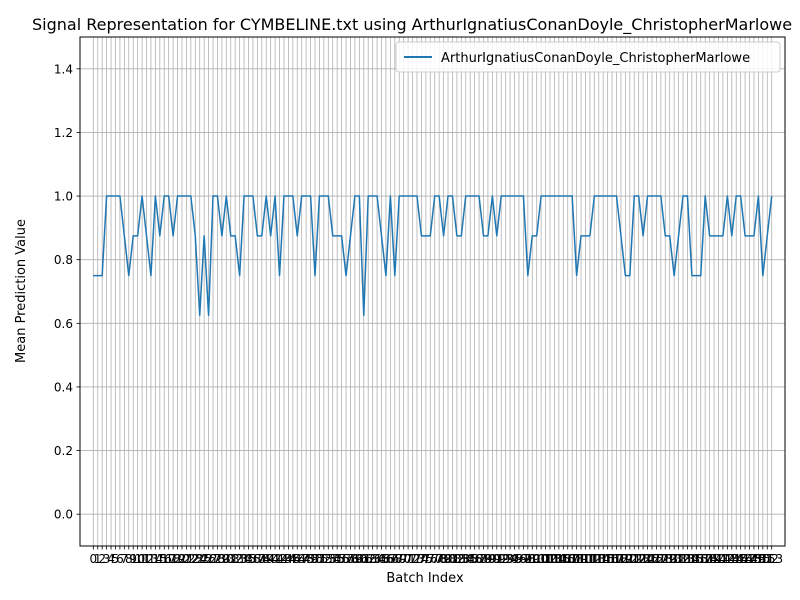  I want to click on x-tick-label: 25, so click(204, 559).